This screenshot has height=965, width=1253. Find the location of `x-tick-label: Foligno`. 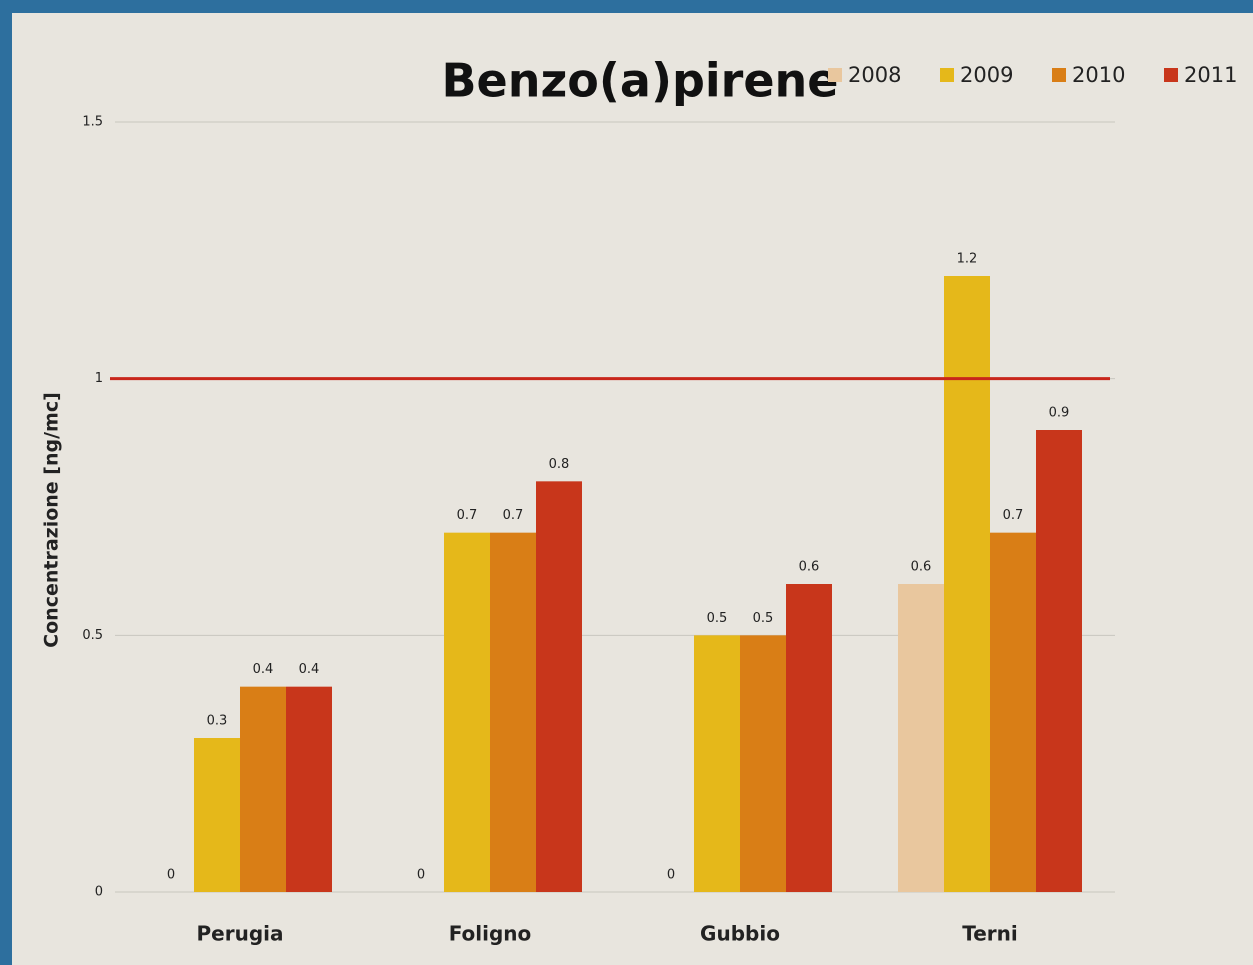

x-tick-label: Foligno is located at coordinates (490, 934).